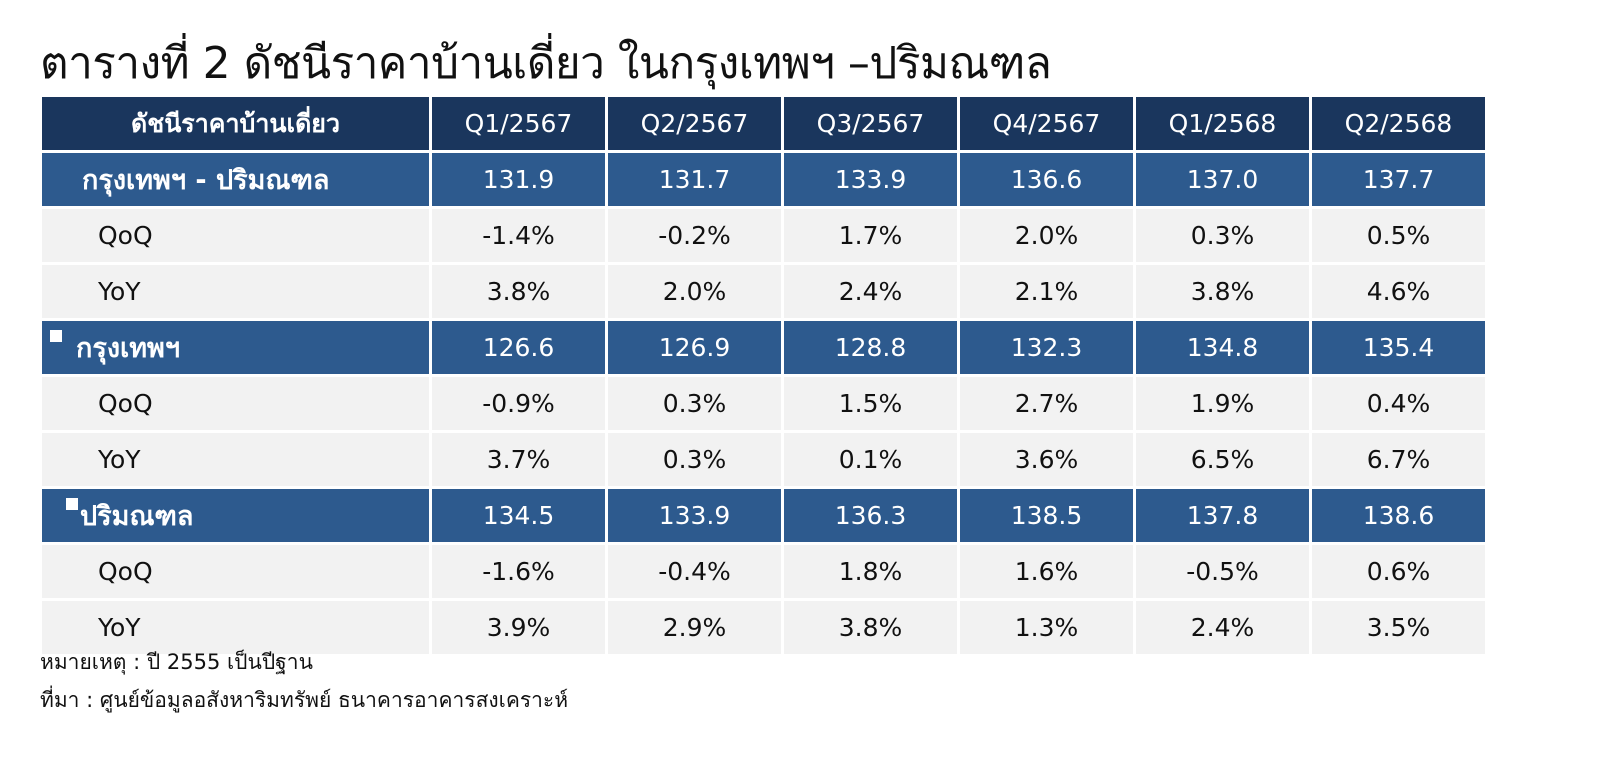 The width and height of the screenshot is (1620, 763). I want to click on header-quarter: Q2/2567, so click(694, 123).